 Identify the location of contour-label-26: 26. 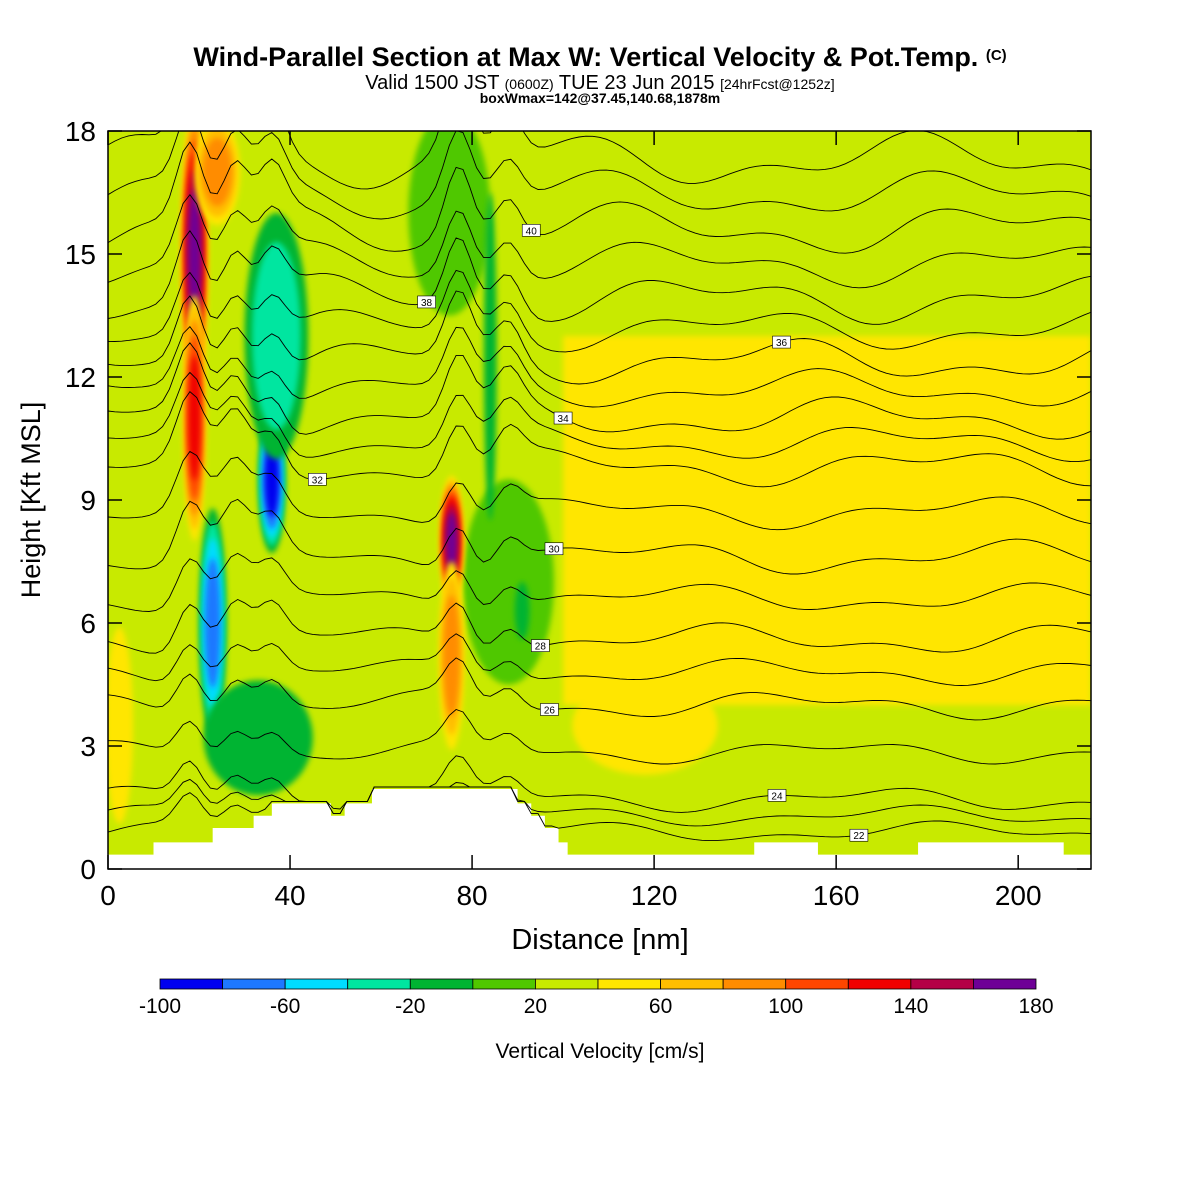
(549, 709).